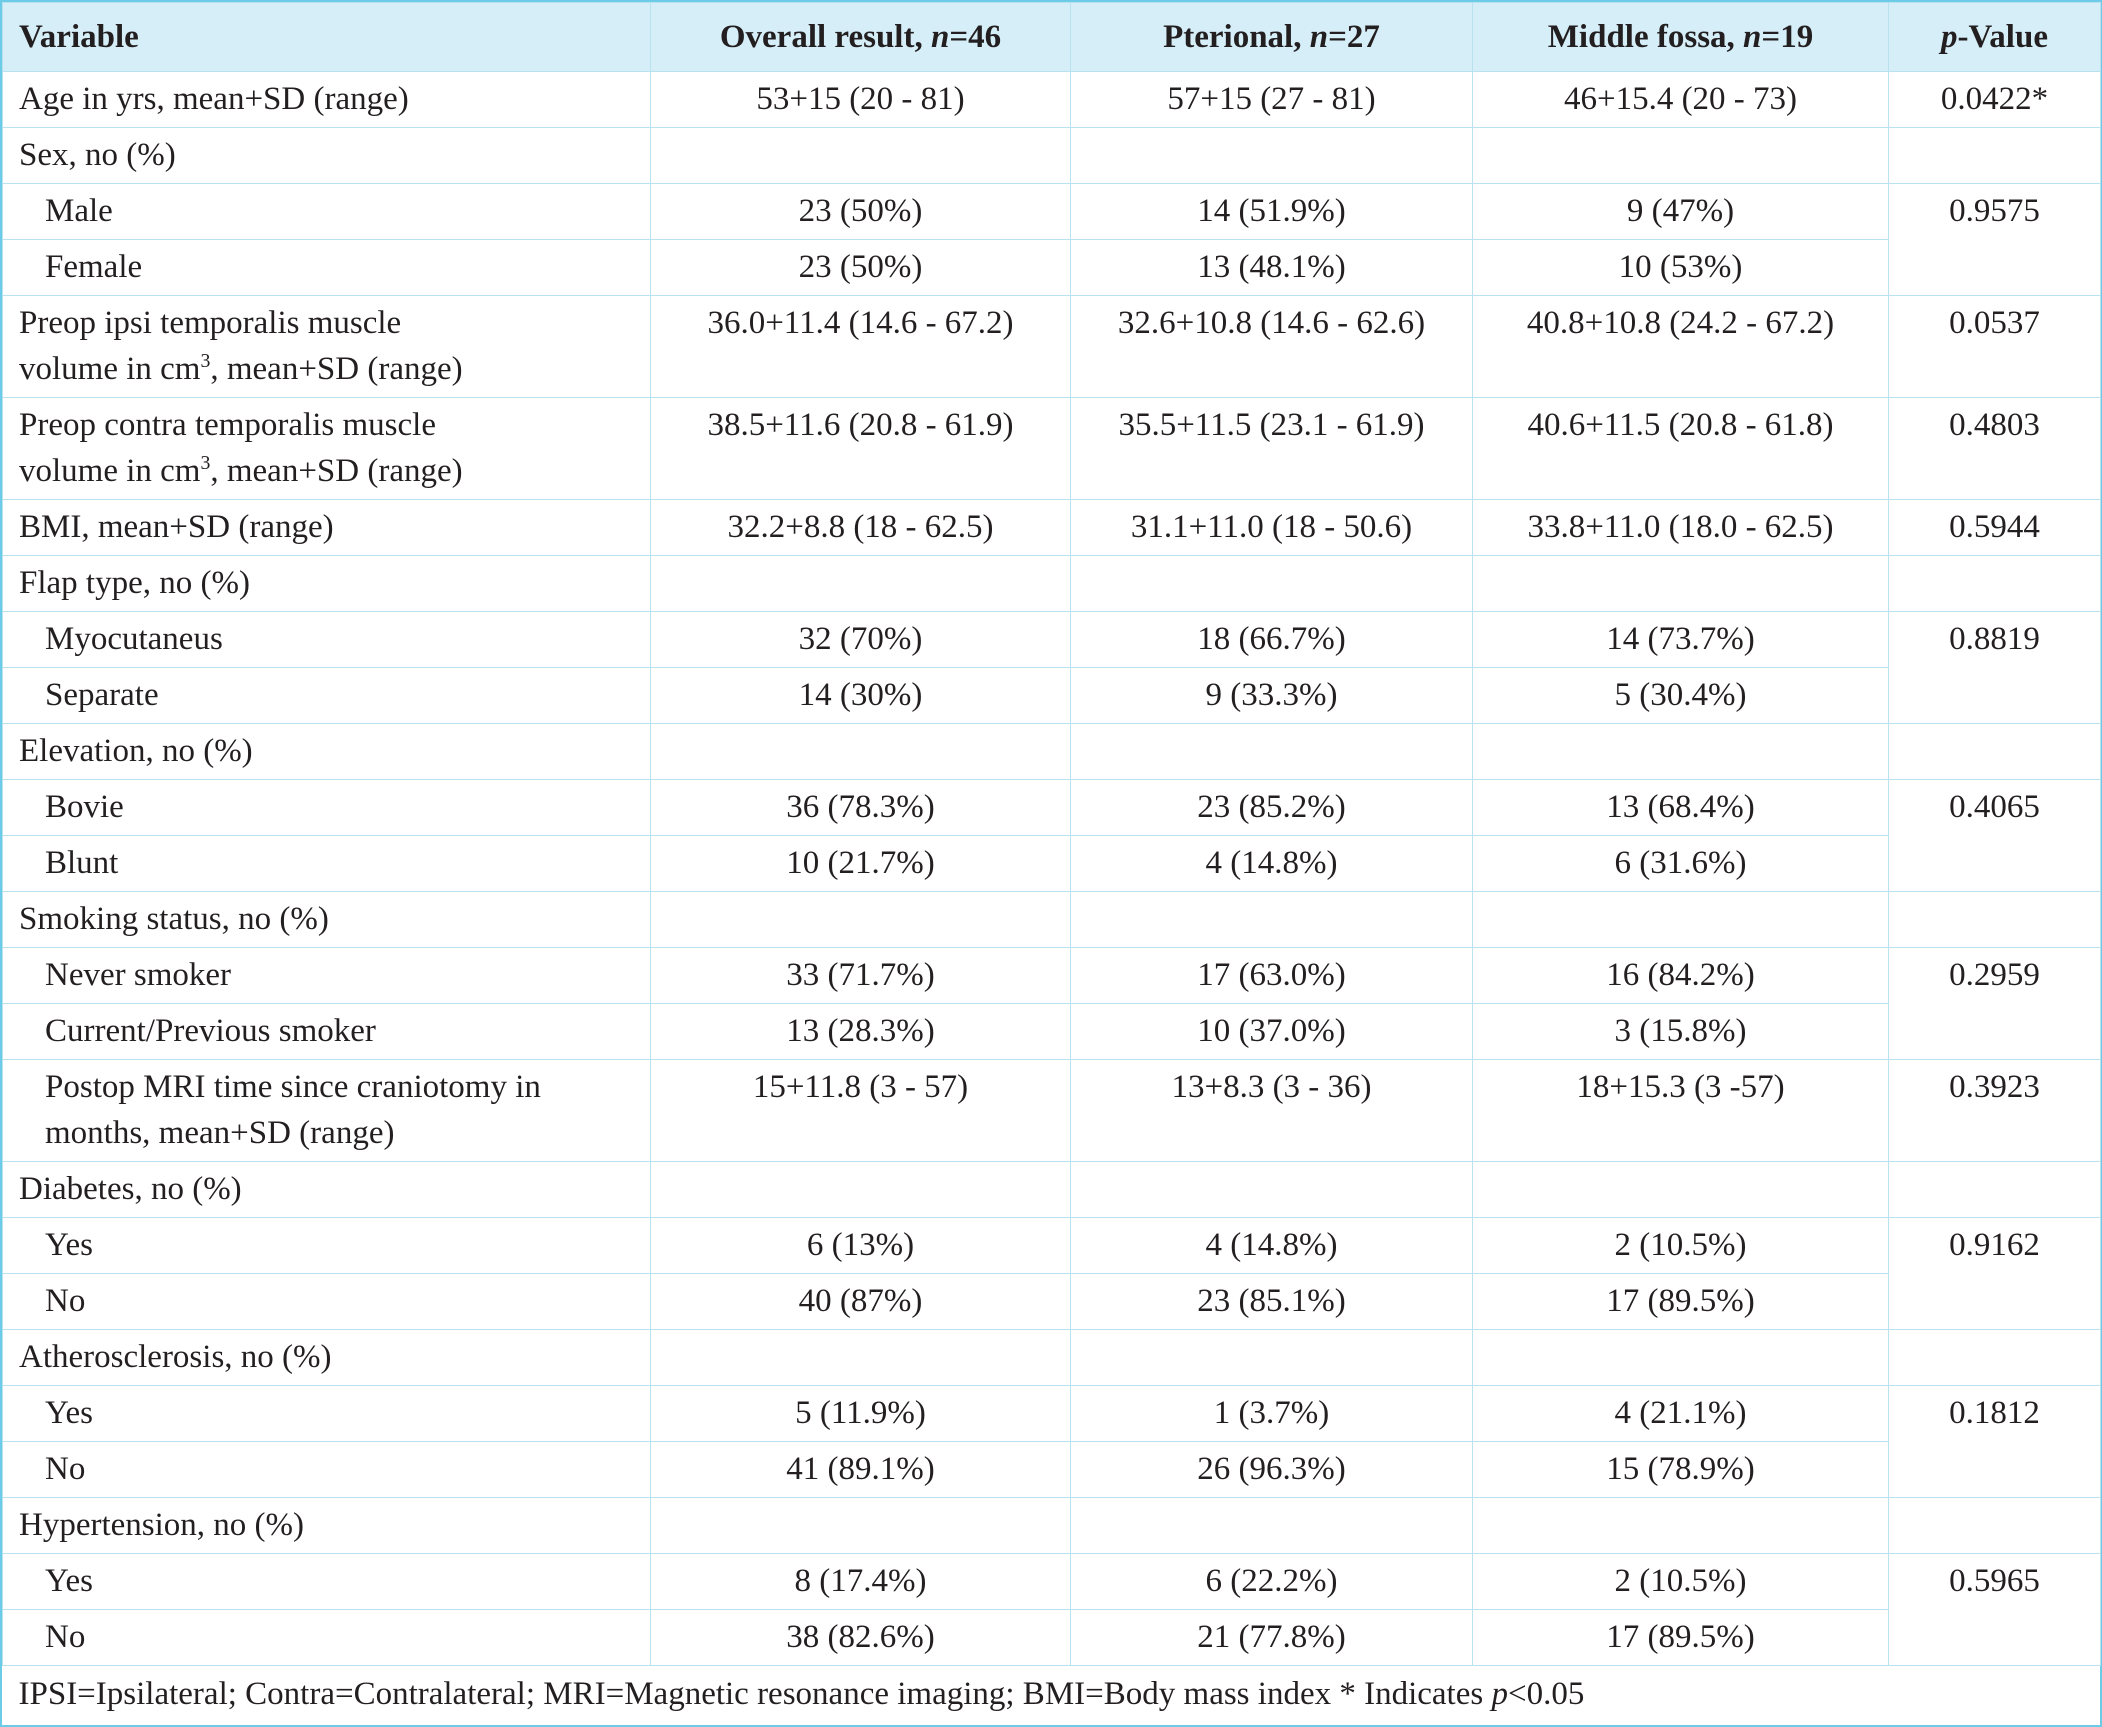 This screenshot has height=1727, width=2102. What do you see at coordinates (1680, 639) in the screenshot?
I see `cell-middle-fossa: 14 (73.7%)` at bounding box center [1680, 639].